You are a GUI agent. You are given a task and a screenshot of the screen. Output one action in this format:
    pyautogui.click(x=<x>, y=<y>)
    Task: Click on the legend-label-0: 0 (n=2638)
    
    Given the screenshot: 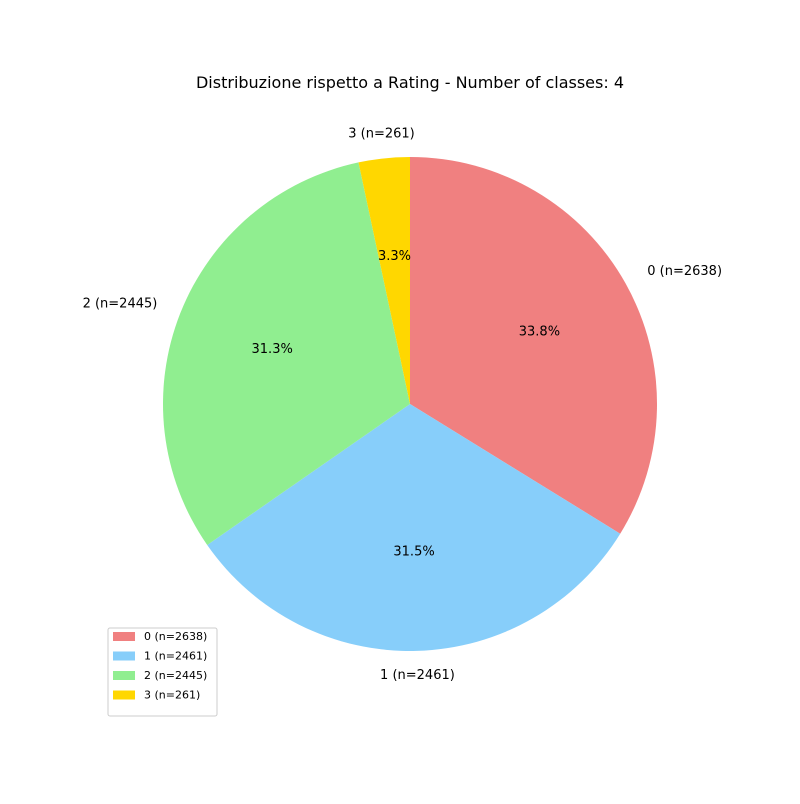 What is the action you would take?
    pyautogui.click(x=175, y=636)
    